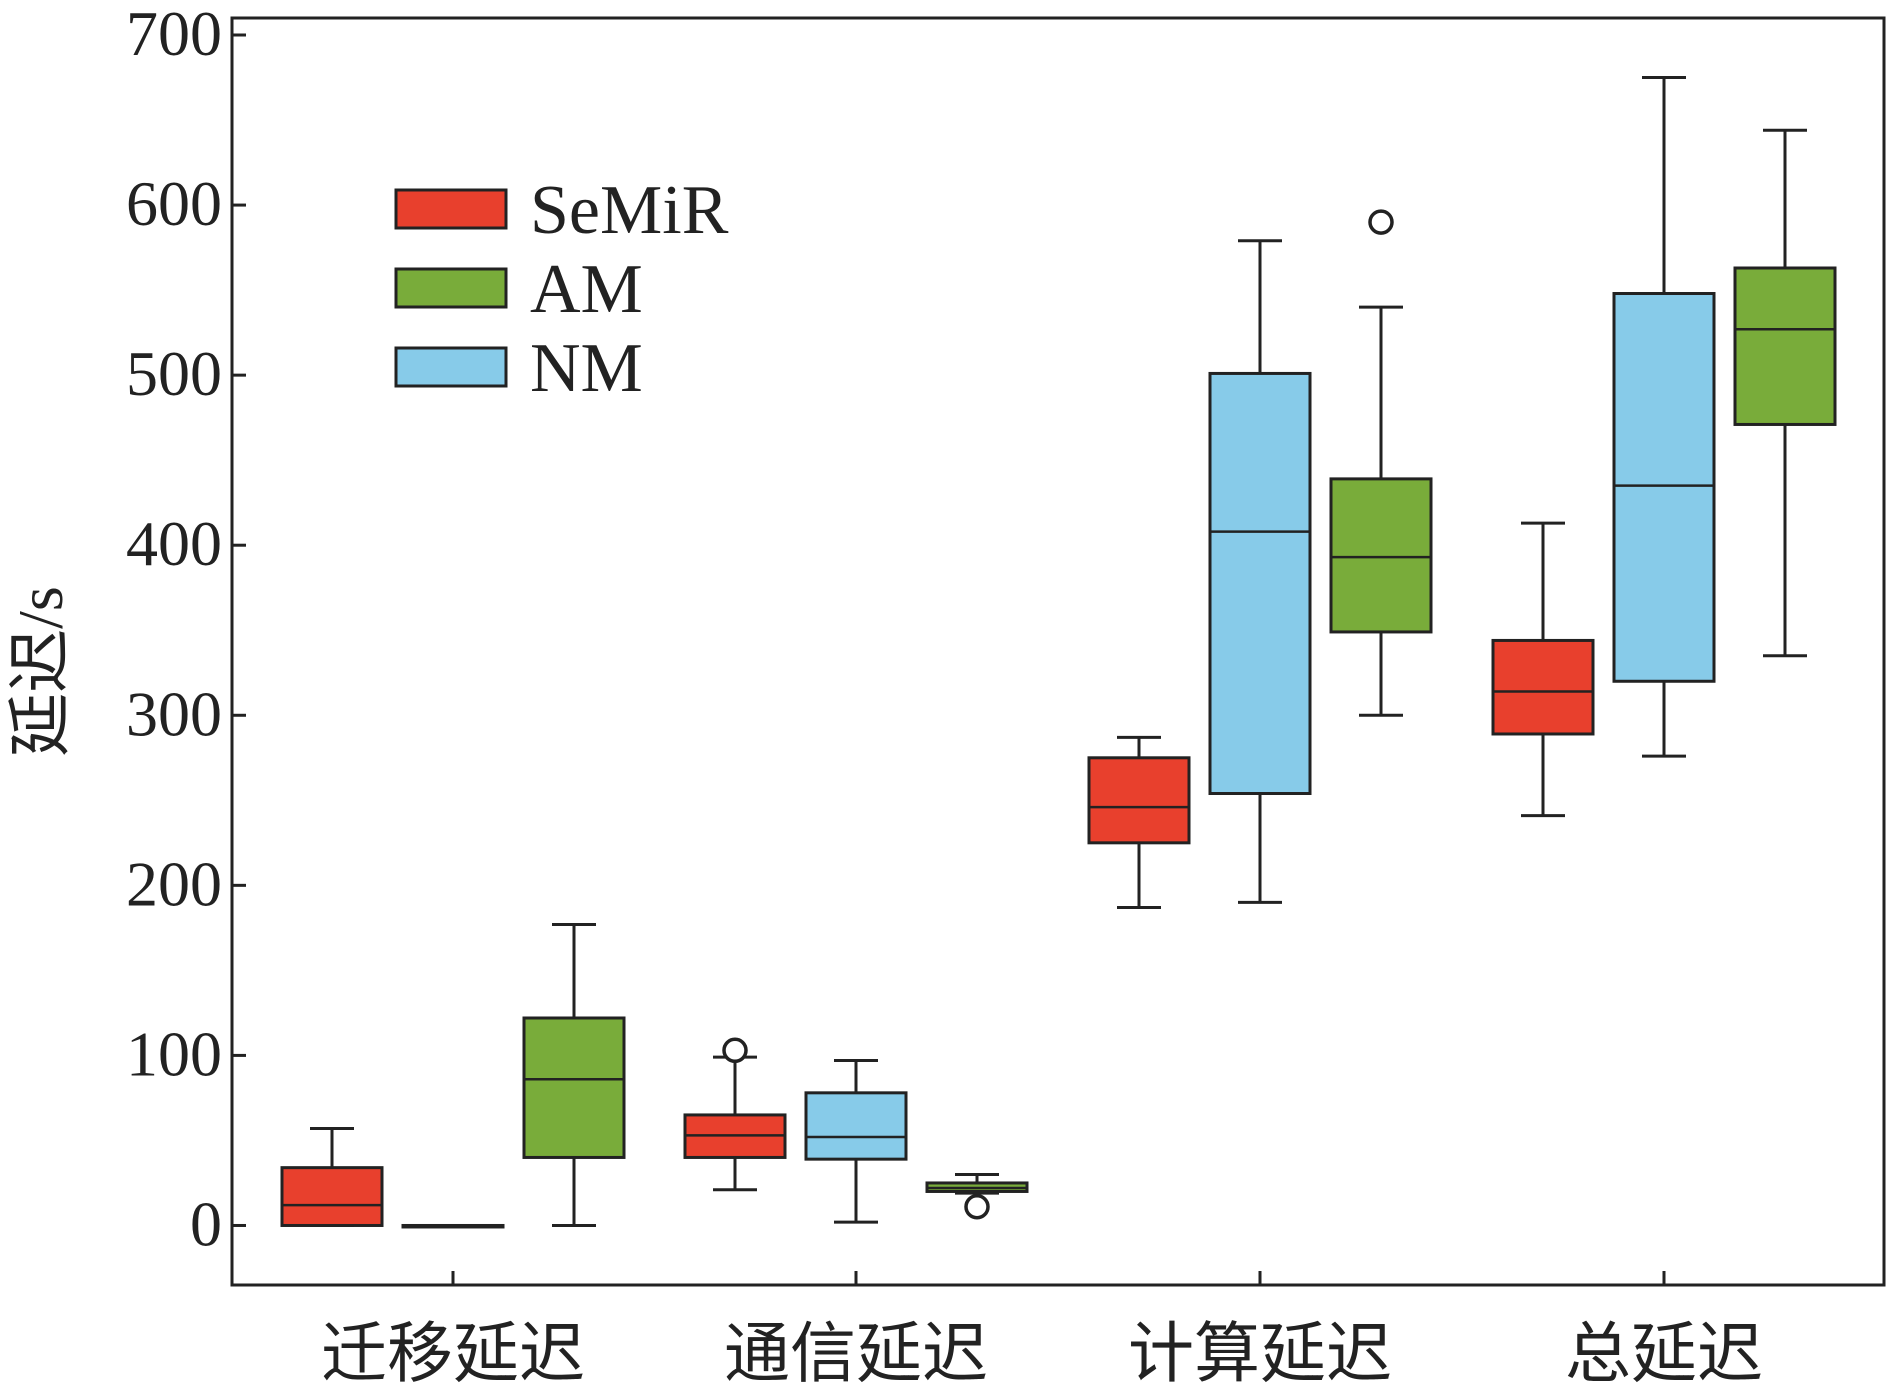  Describe the element at coordinates (856, 1350) in the screenshot. I see `x-tick-label-2: 通信延迟` at that location.